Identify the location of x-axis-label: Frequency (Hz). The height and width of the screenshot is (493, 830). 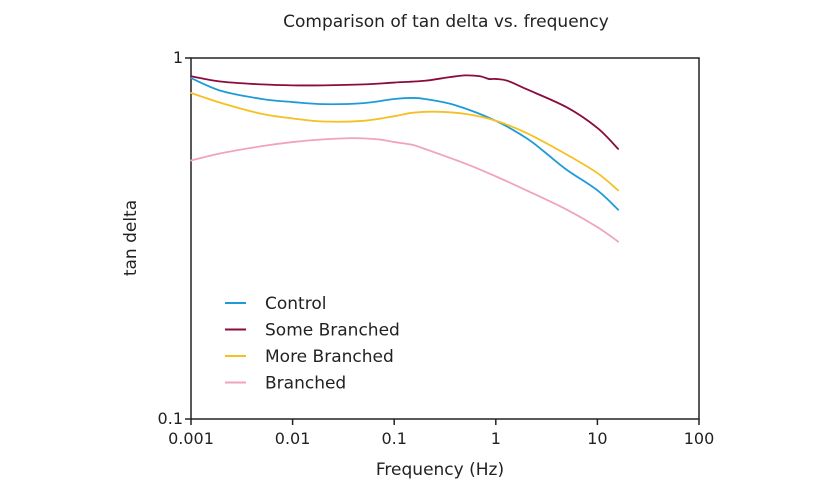
(440, 470).